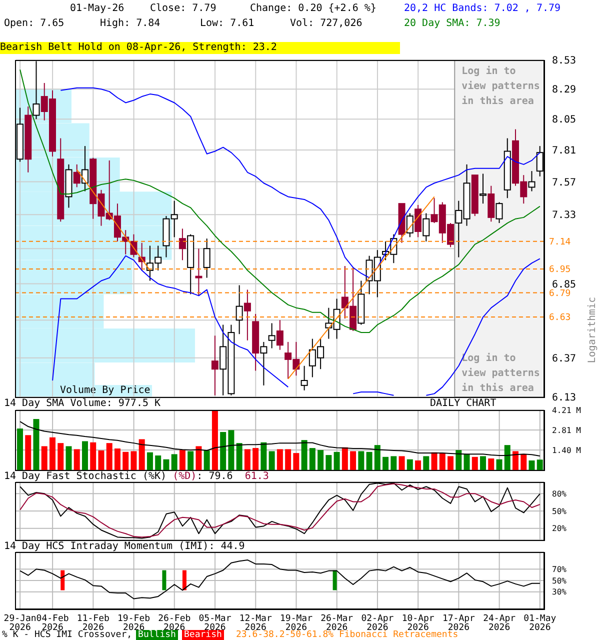  What do you see at coordinates (97, 9) in the screenshot?
I see `text: 01-May-26` at bounding box center [97, 9].